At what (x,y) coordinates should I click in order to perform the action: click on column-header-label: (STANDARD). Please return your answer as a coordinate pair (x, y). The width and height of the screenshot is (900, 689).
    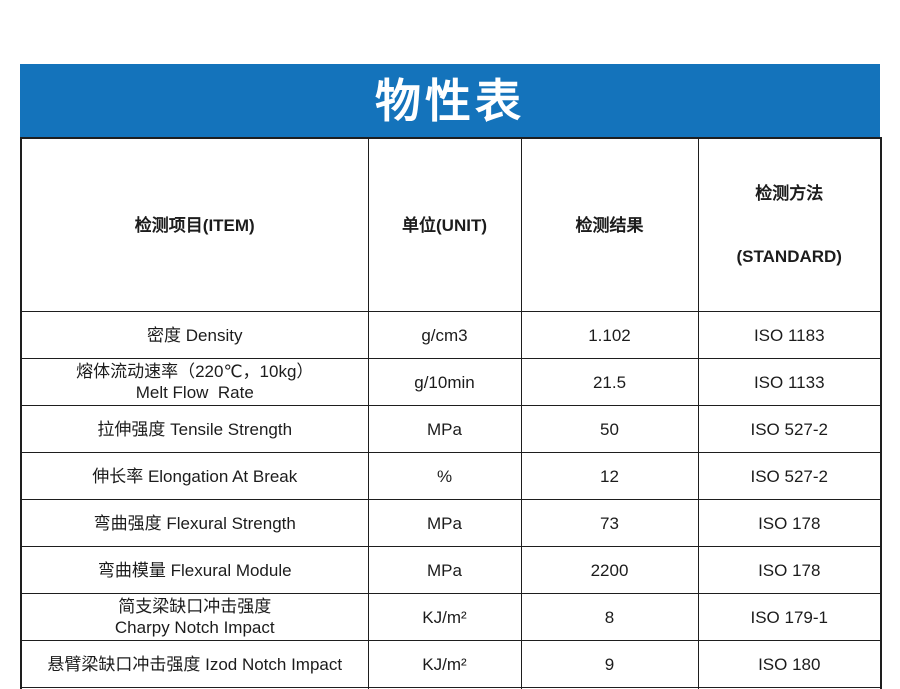
    Looking at the image, I should click on (789, 256).